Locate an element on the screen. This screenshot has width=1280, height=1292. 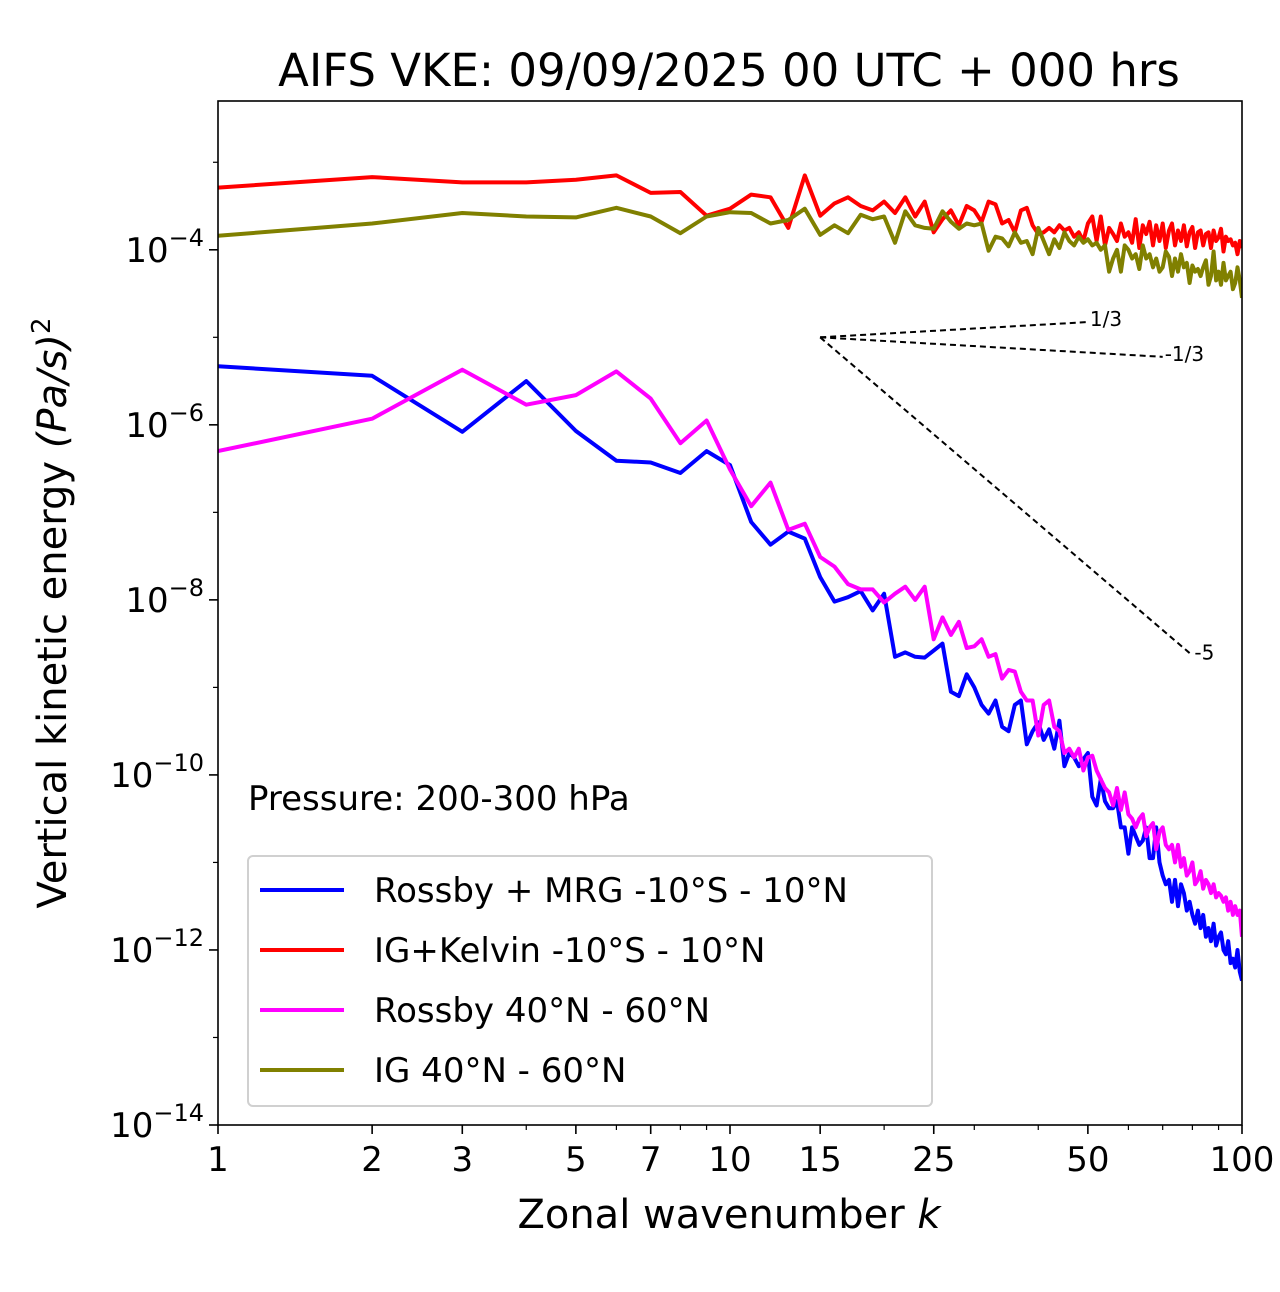
x-tick-label-4: 7 is located at coordinates (651, 1160).